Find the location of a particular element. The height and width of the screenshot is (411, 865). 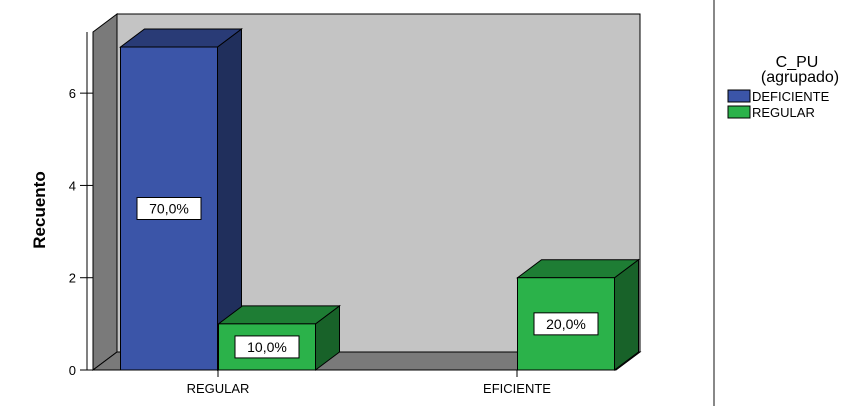

legend-swatch-regular is located at coordinates (739, 112).